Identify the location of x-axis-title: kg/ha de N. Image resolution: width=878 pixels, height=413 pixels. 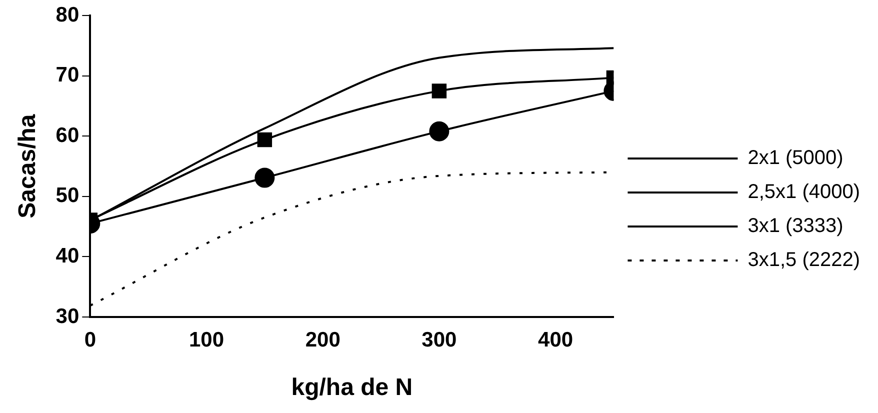
(352, 388).